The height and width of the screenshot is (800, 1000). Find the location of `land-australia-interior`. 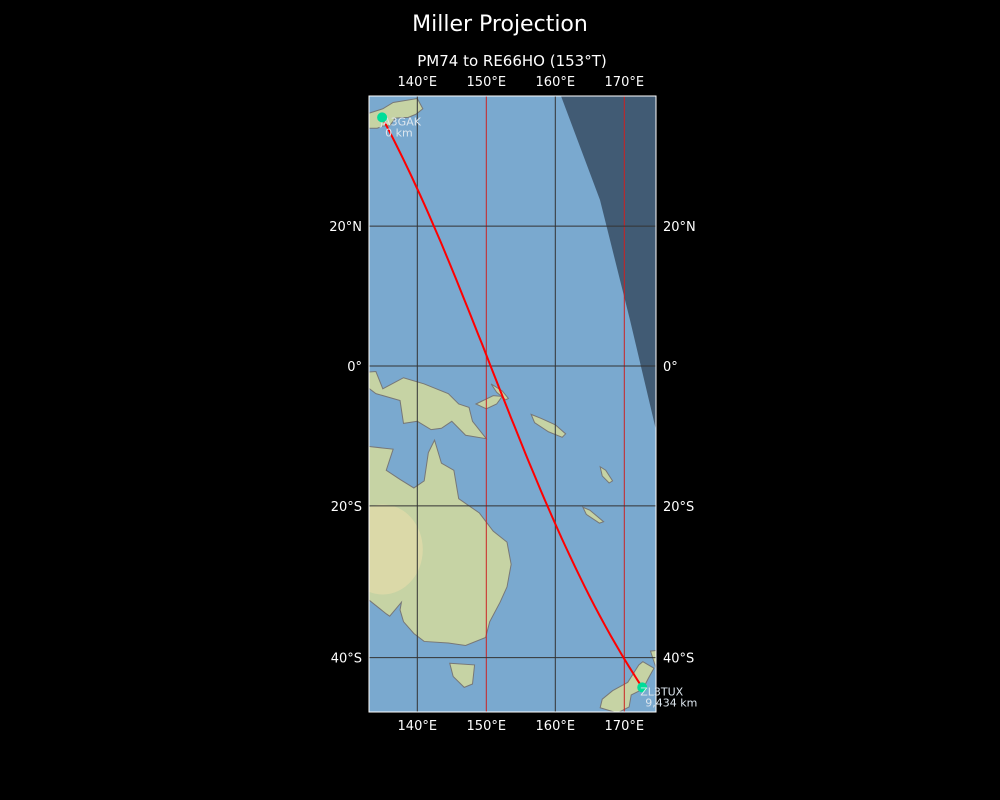

land-australia-interior is located at coordinates (396, 549).